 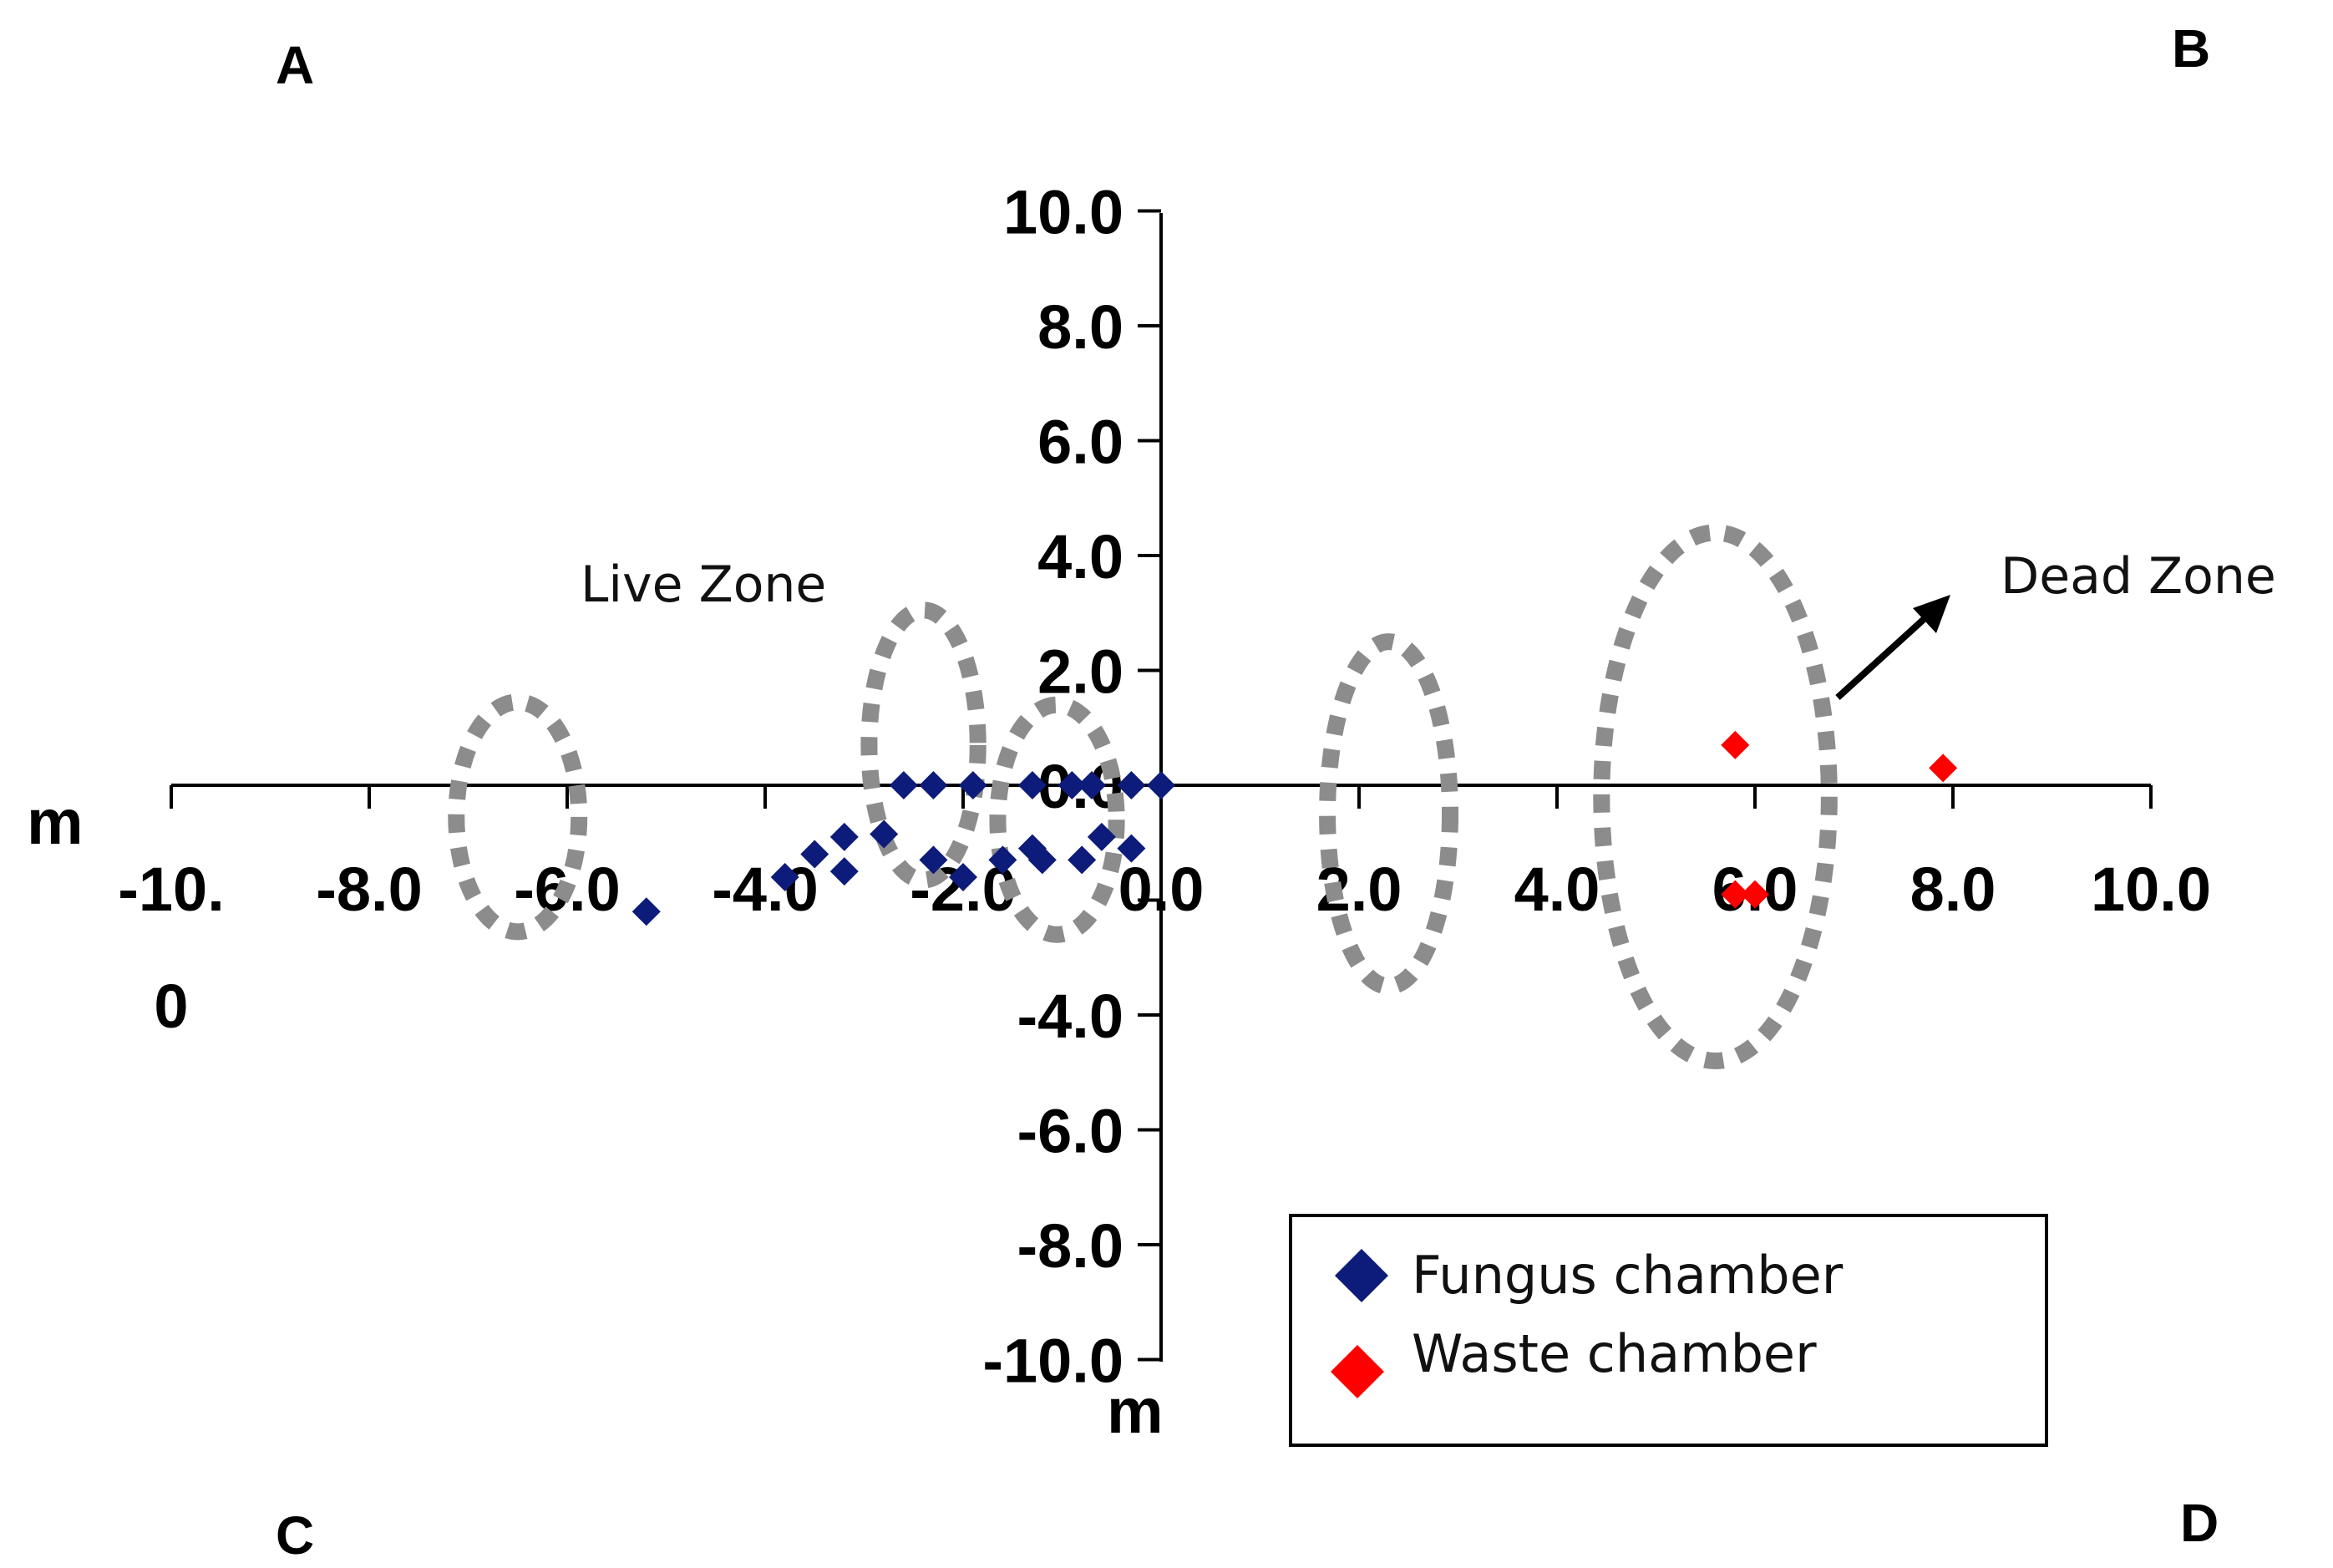 What do you see at coordinates (1052, 1361) in the screenshot?
I see `y-tick-label: -10.0` at bounding box center [1052, 1361].